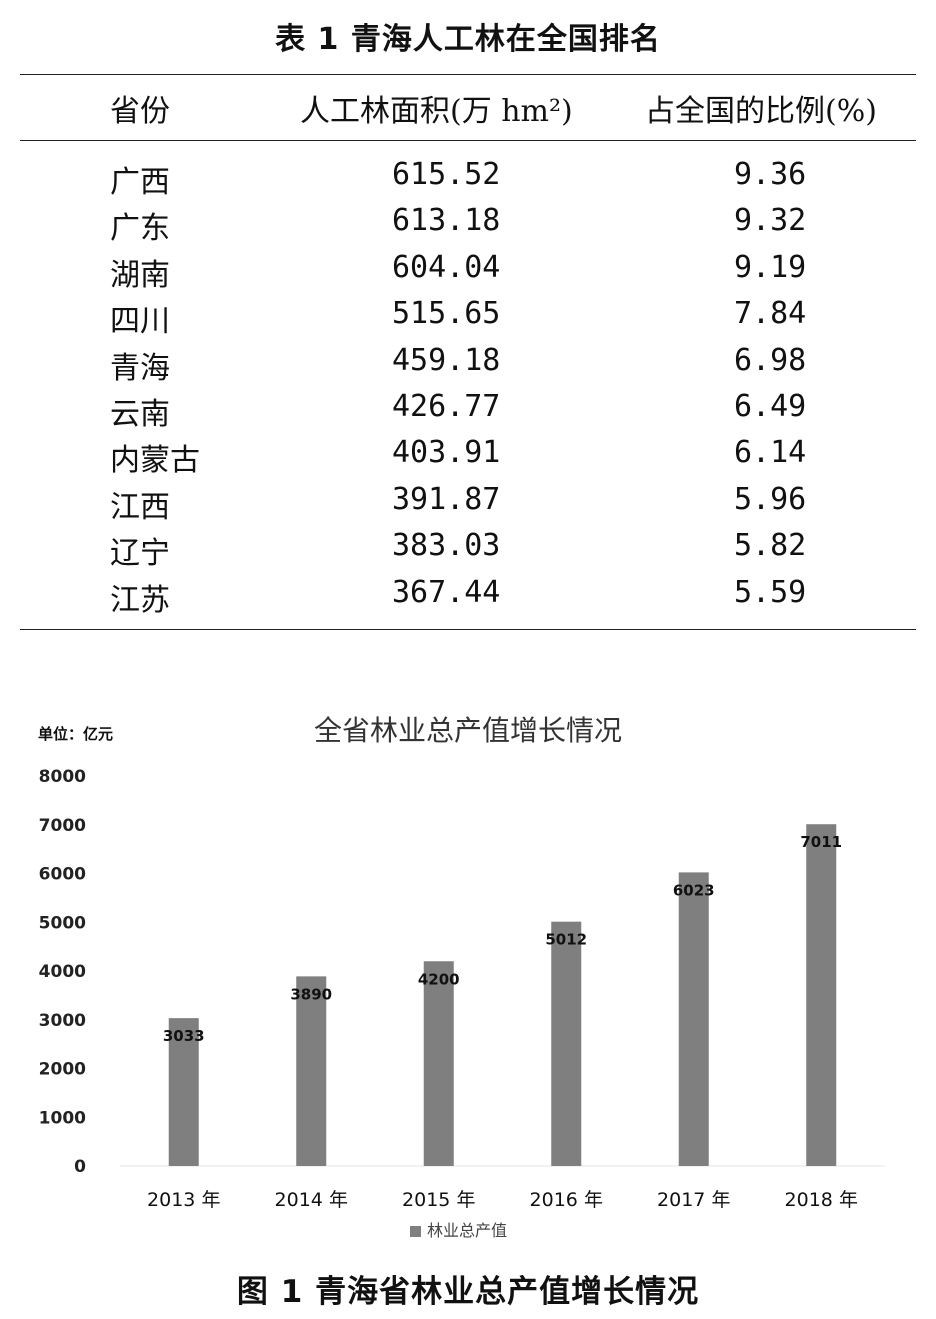 The width and height of the screenshot is (936, 1319). Describe the element at coordinates (75, 734) in the screenshot. I see `unit-label: 单位：亿元` at that location.